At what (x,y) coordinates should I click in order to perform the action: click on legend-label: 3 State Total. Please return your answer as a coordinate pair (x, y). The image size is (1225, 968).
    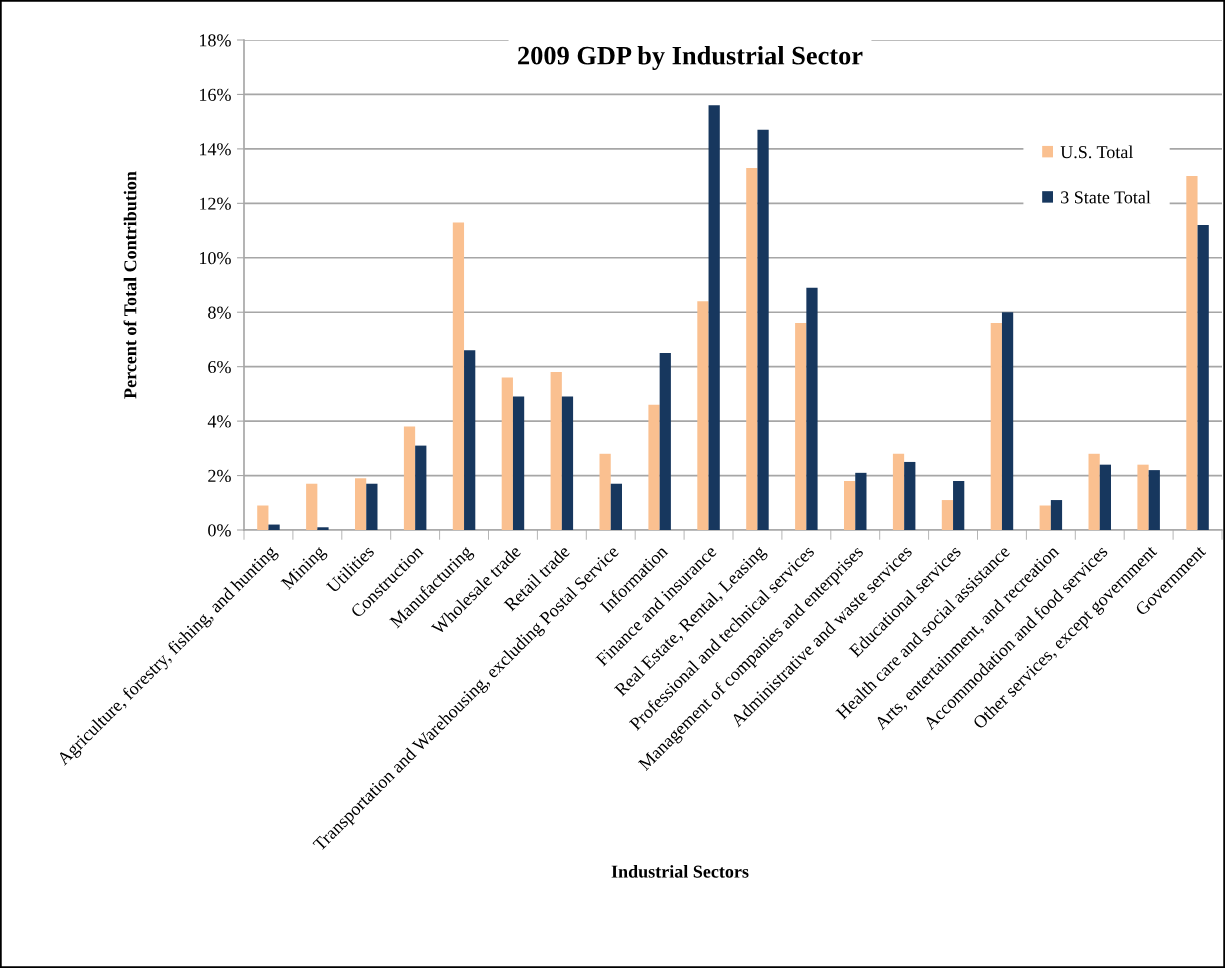
    Looking at the image, I should click on (1106, 197).